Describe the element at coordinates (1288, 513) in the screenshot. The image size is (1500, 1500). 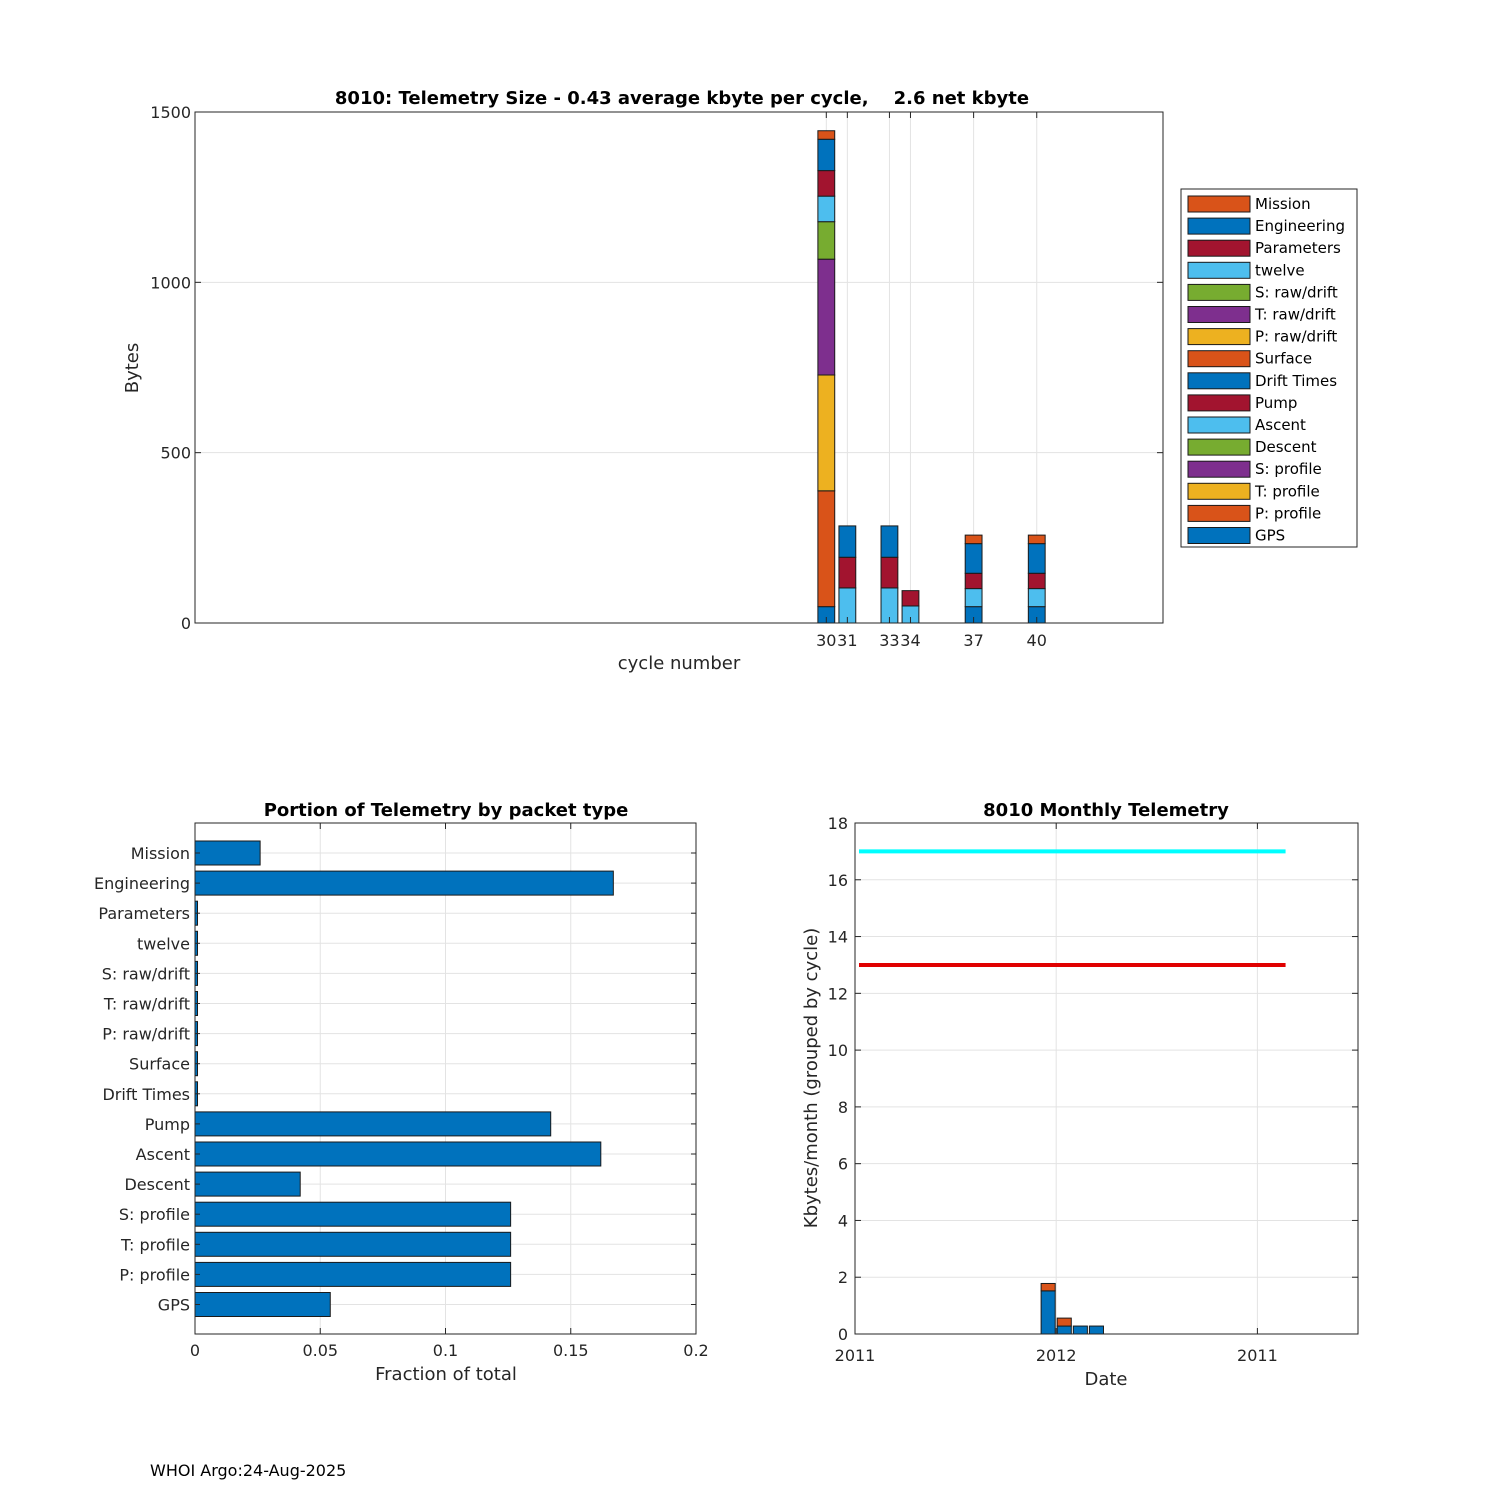
I see `legend-label: P: profile` at that location.